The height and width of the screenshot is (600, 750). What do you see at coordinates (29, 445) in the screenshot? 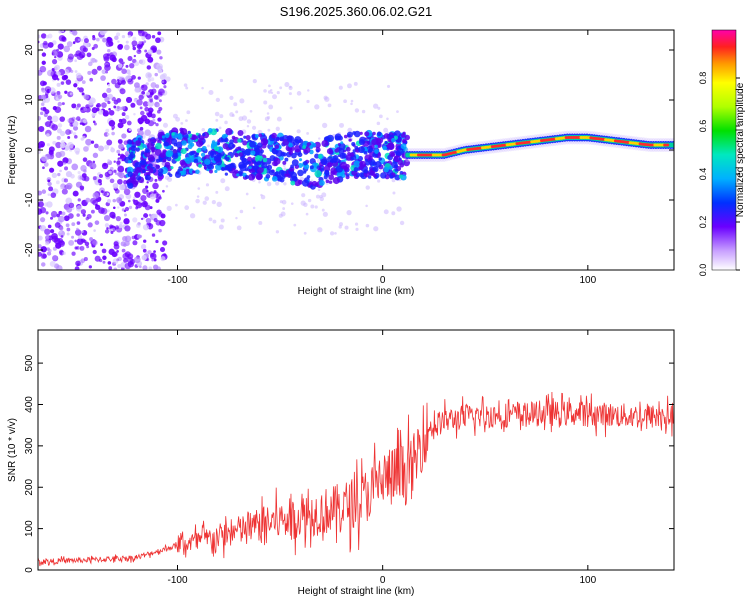
I see `y-tick-label: 300` at bounding box center [29, 445].